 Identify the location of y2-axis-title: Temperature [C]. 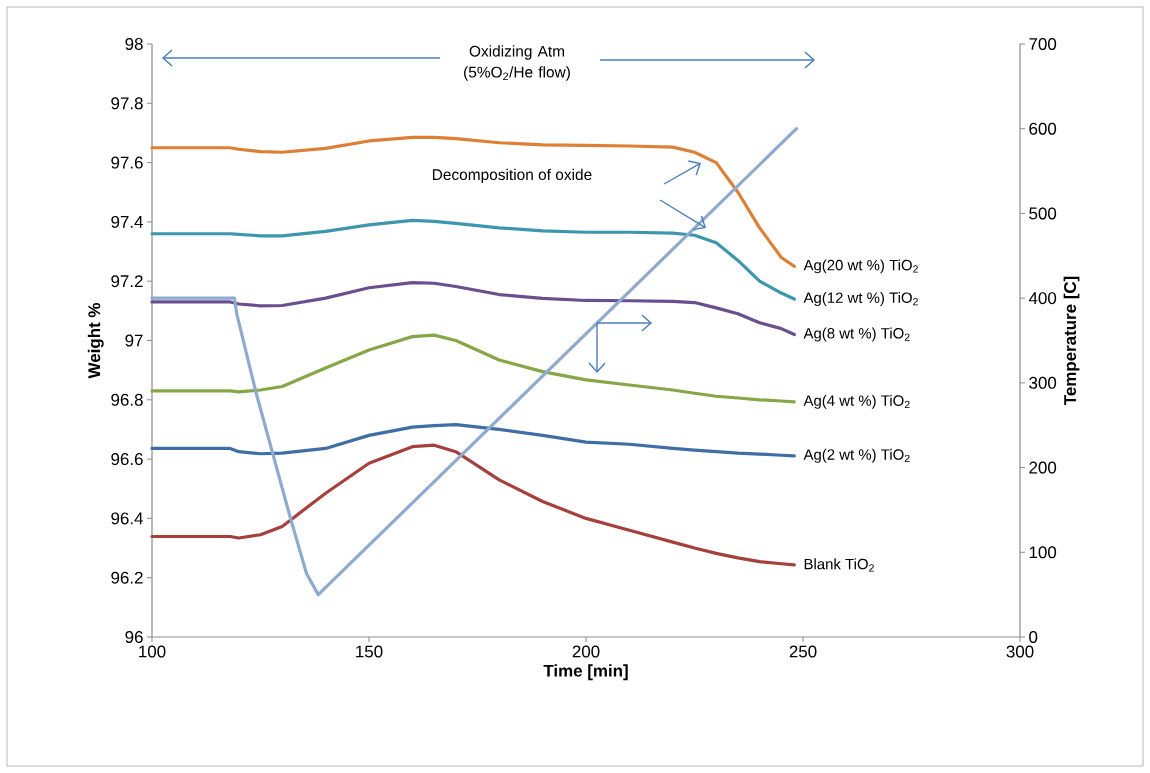
(1071, 341).